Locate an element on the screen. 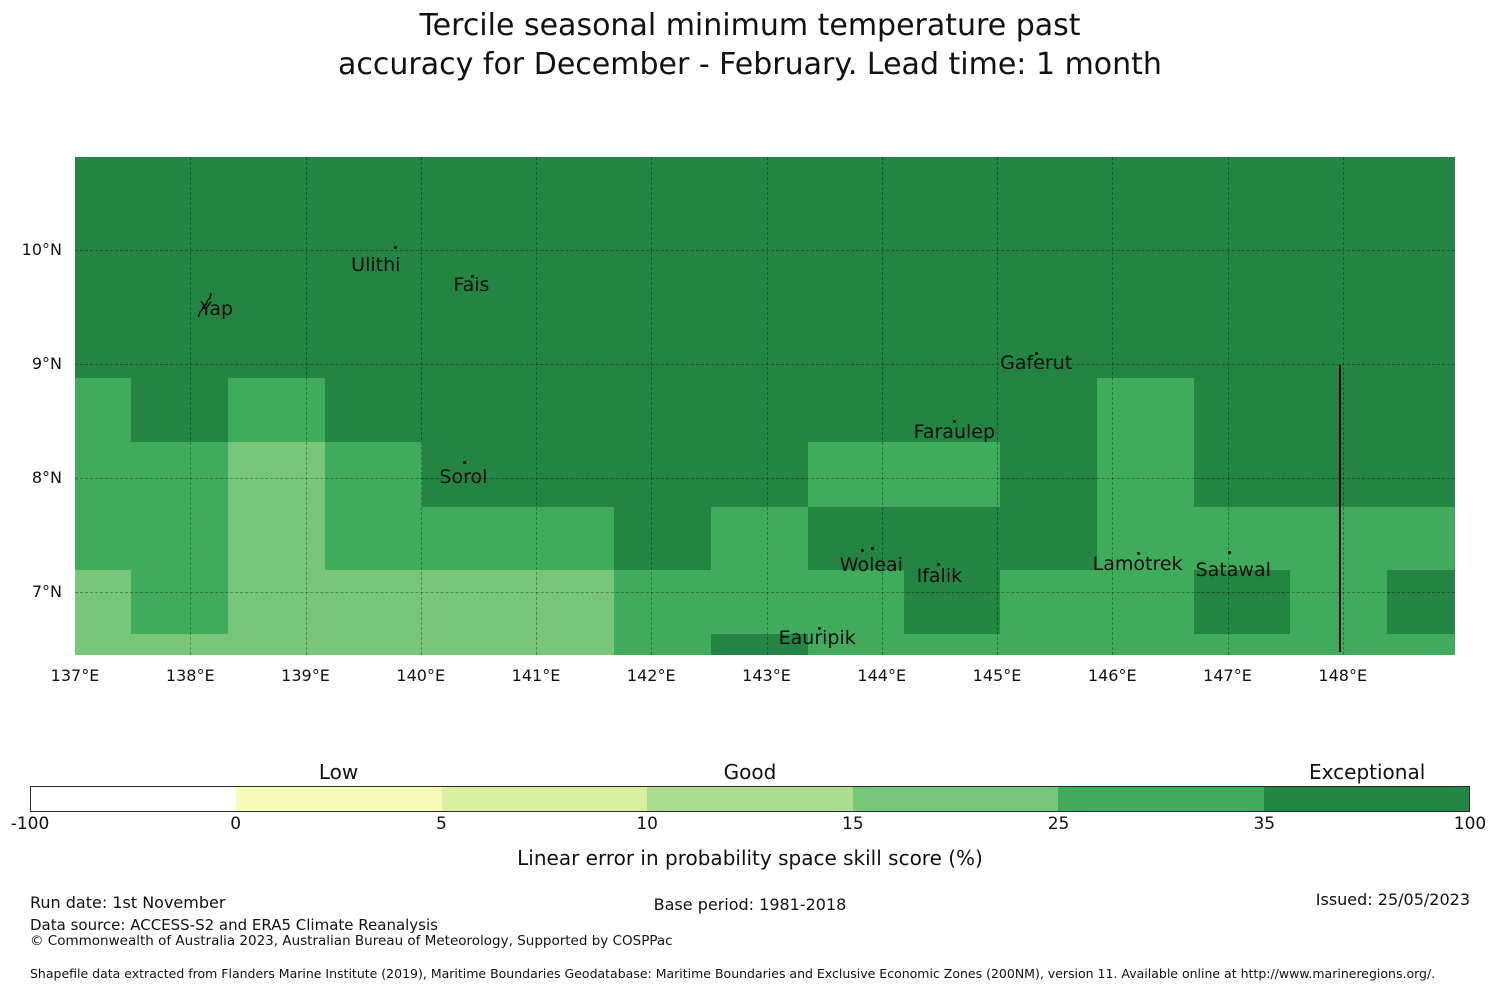  island-label: Eauripik is located at coordinates (817, 637).